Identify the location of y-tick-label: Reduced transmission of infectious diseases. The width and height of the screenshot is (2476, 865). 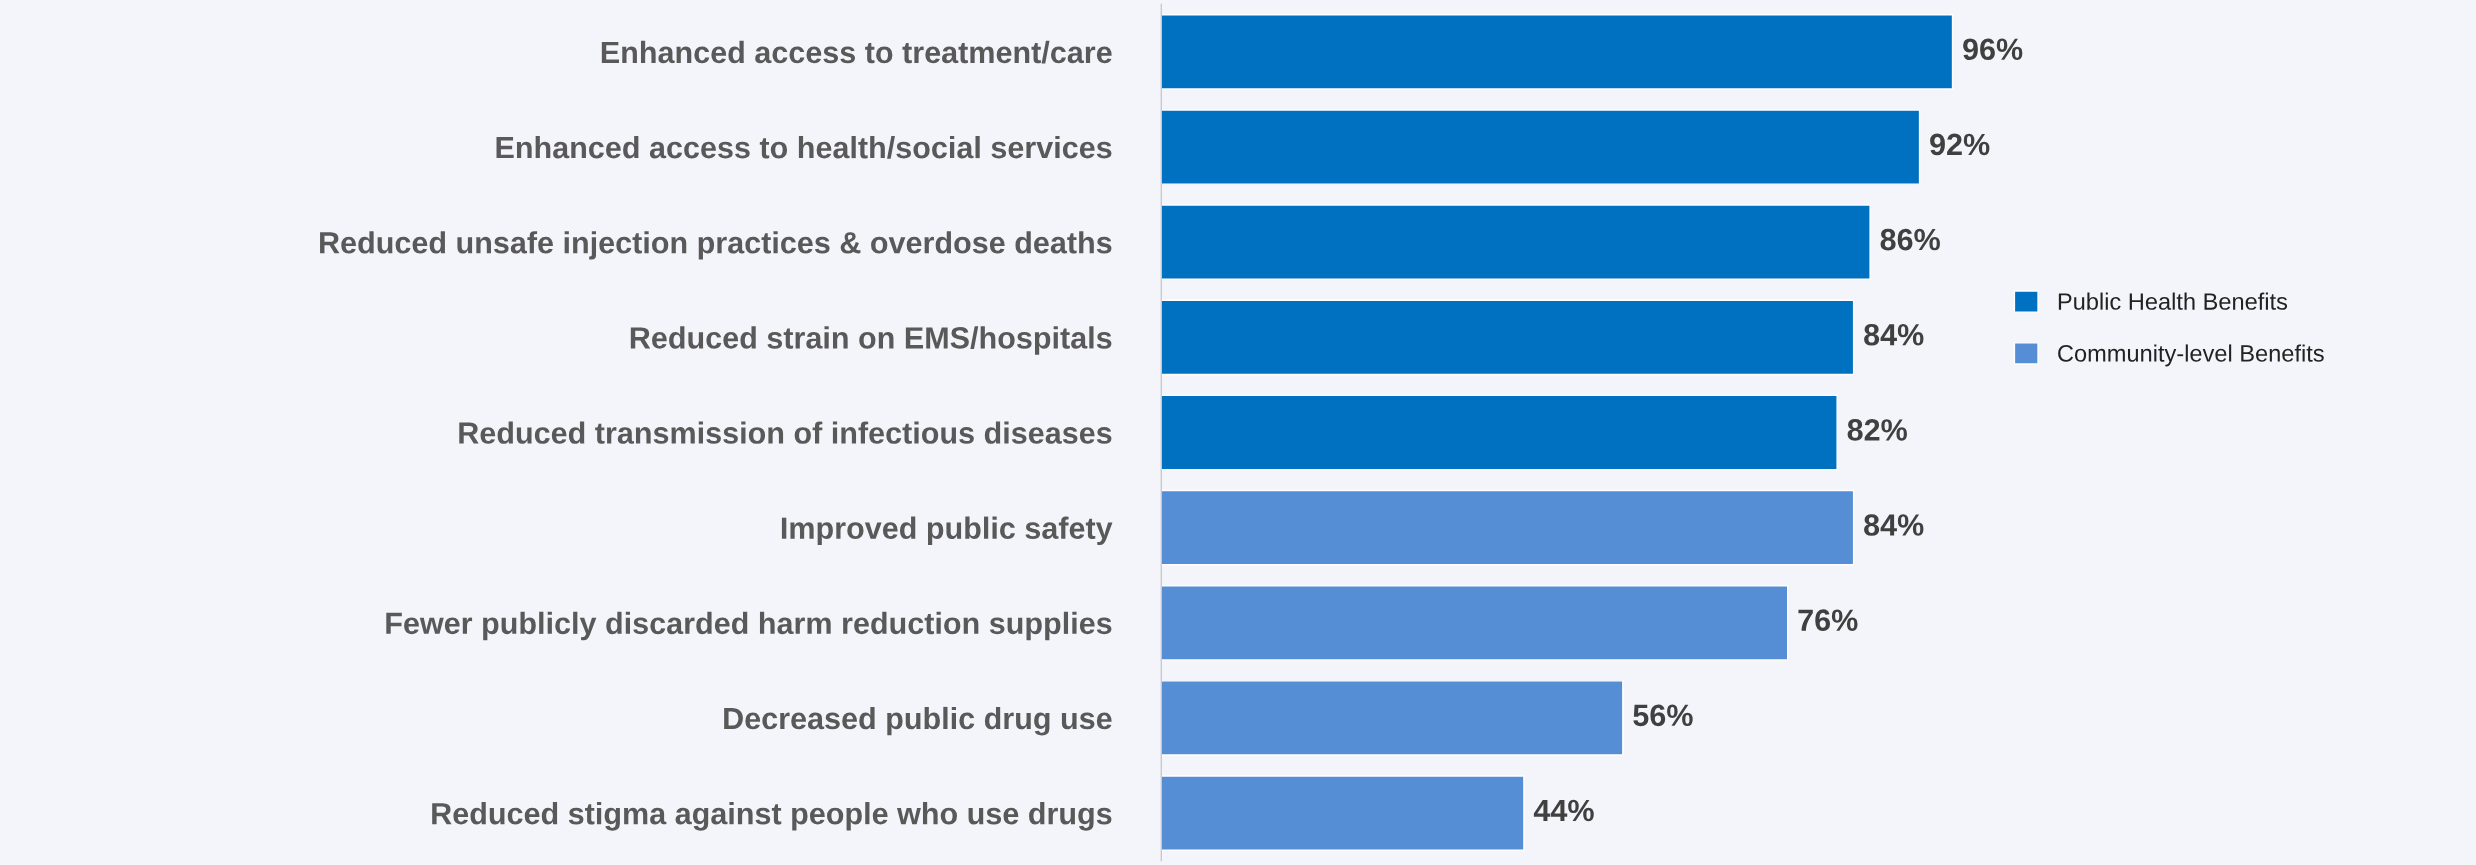
(785, 432).